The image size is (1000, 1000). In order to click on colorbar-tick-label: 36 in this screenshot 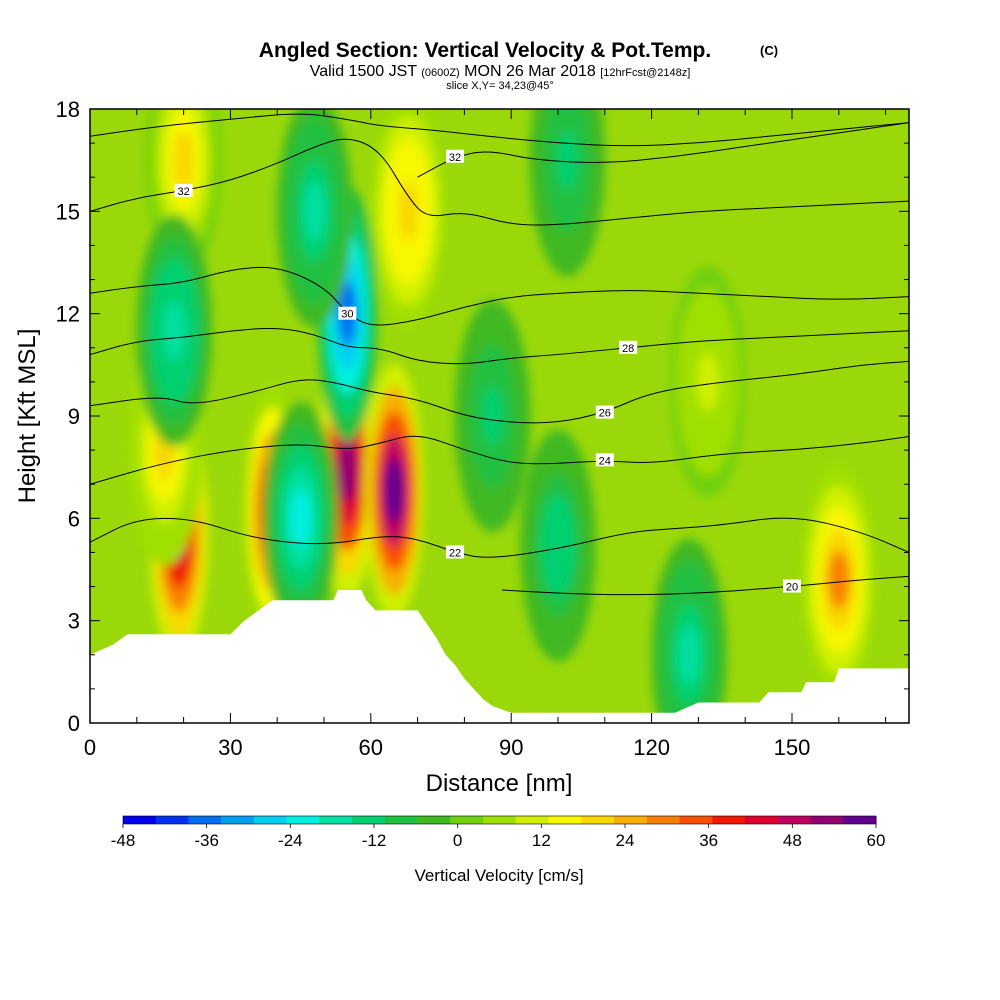, I will do `click(708, 840)`.